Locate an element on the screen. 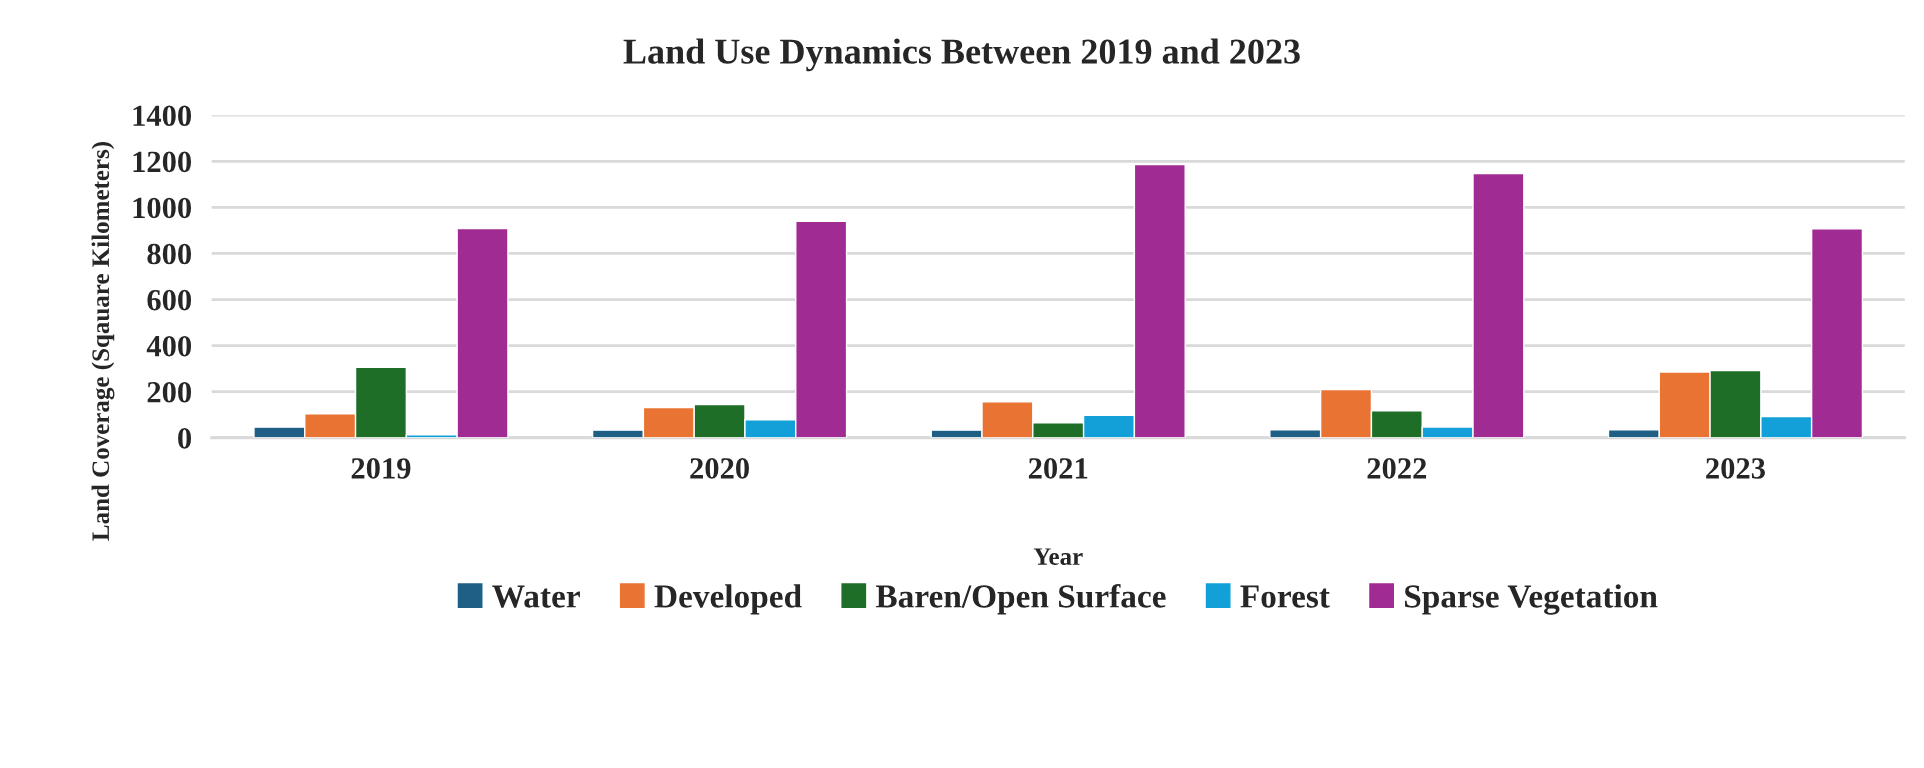  legend-label: Sparse Vegetation is located at coordinates (1531, 599).